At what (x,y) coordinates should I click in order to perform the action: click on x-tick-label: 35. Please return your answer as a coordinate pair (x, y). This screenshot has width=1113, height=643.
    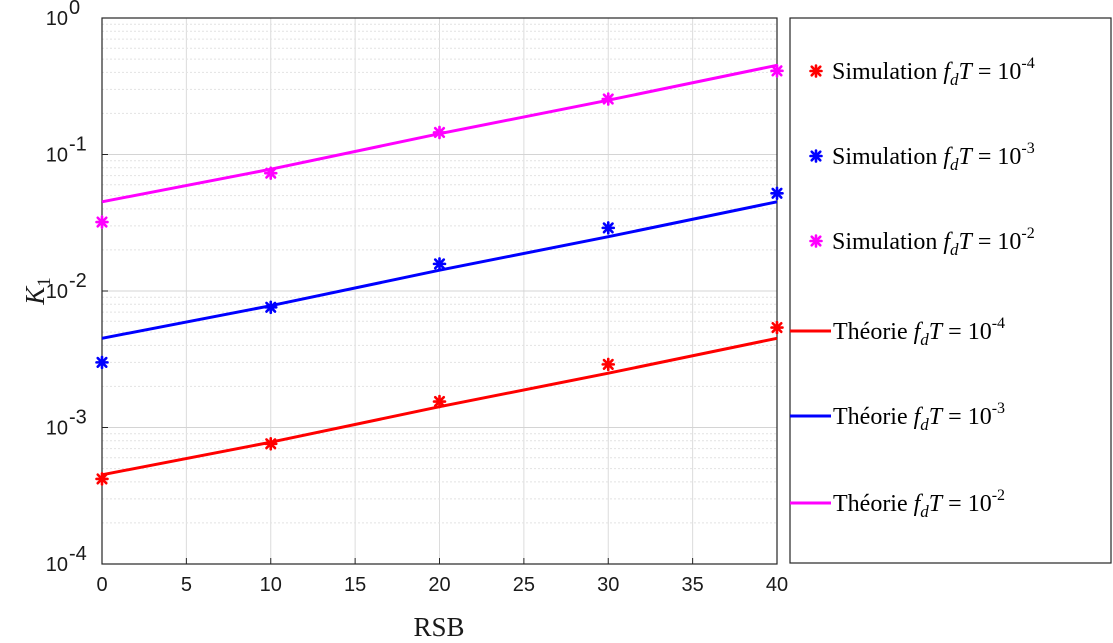
    Looking at the image, I should click on (693, 585).